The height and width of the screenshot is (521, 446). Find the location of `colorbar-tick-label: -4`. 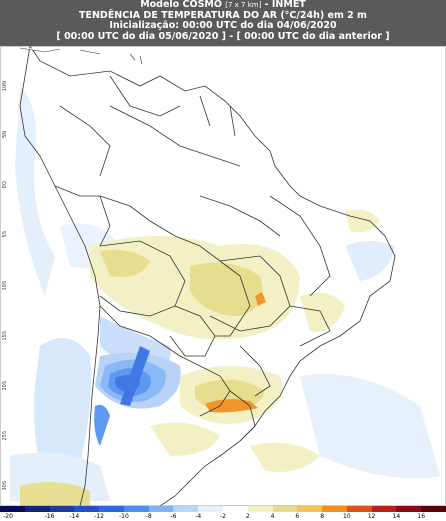

colorbar-tick-label: -4 is located at coordinates (198, 516).